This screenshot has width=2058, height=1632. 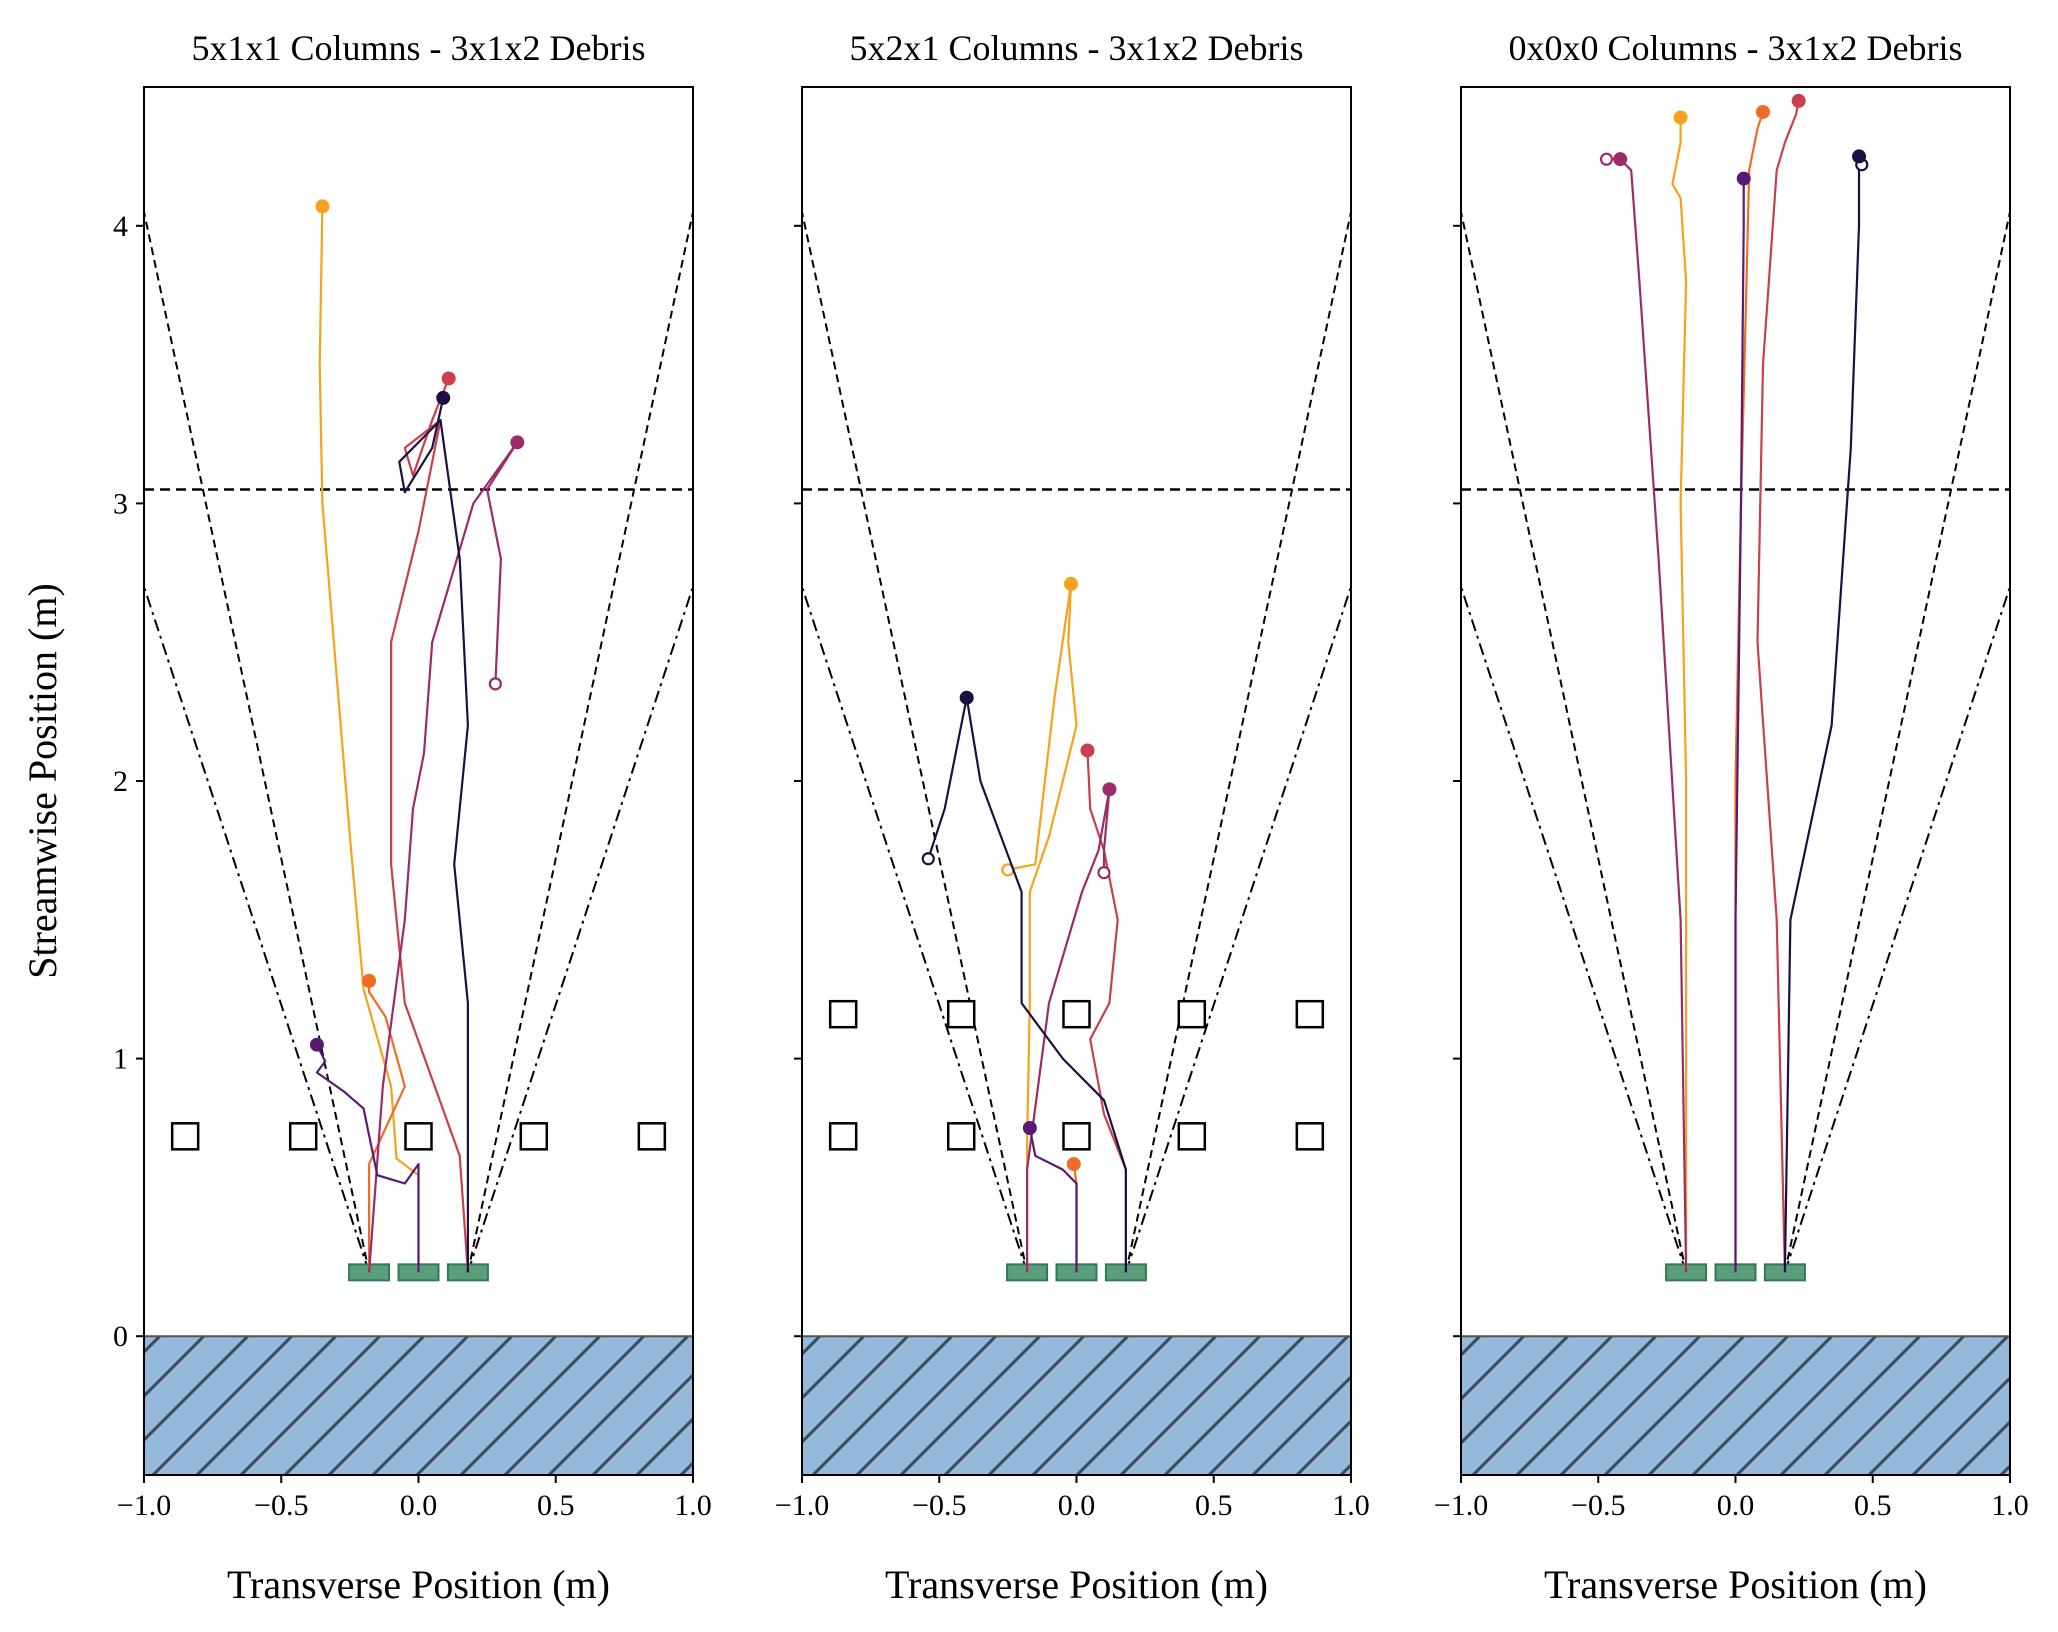 What do you see at coordinates (120, 226) in the screenshot?
I see `y-tick-label: 4` at bounding box center [120, 226].